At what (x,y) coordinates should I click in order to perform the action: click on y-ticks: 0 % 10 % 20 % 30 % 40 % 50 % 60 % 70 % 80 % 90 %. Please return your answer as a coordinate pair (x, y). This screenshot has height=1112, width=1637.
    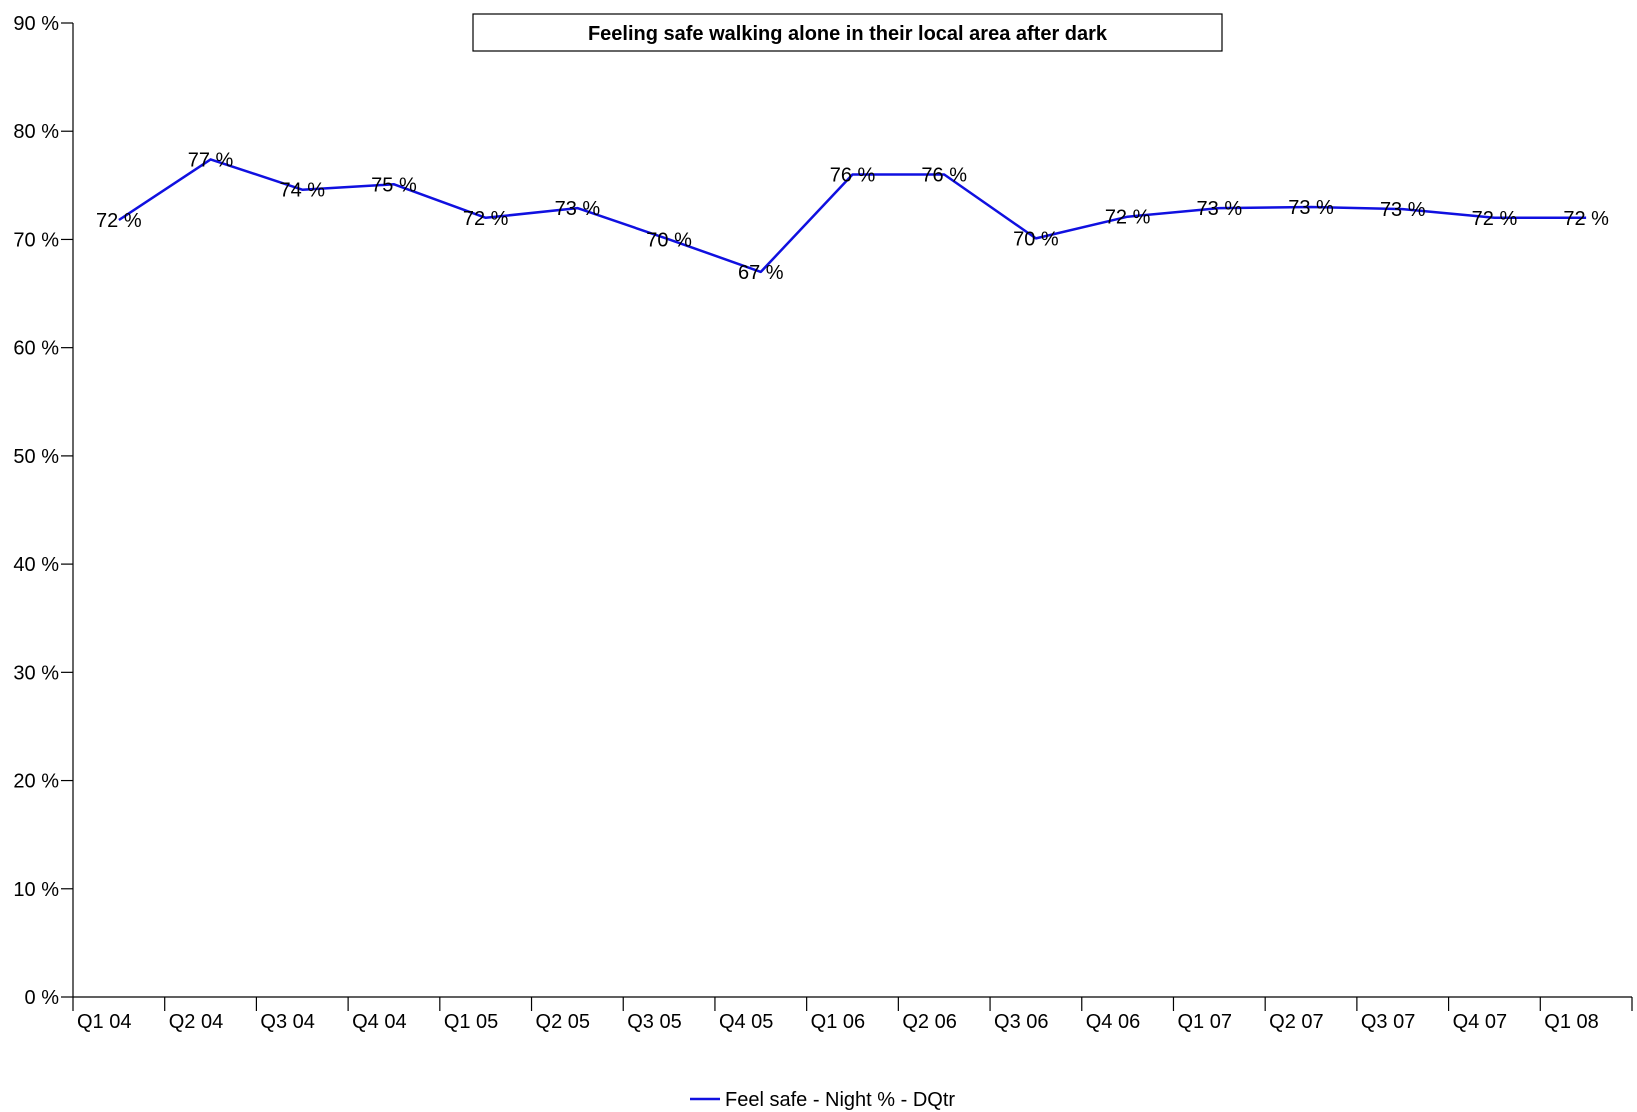
    Looking at the image, I should click on (43, 511).